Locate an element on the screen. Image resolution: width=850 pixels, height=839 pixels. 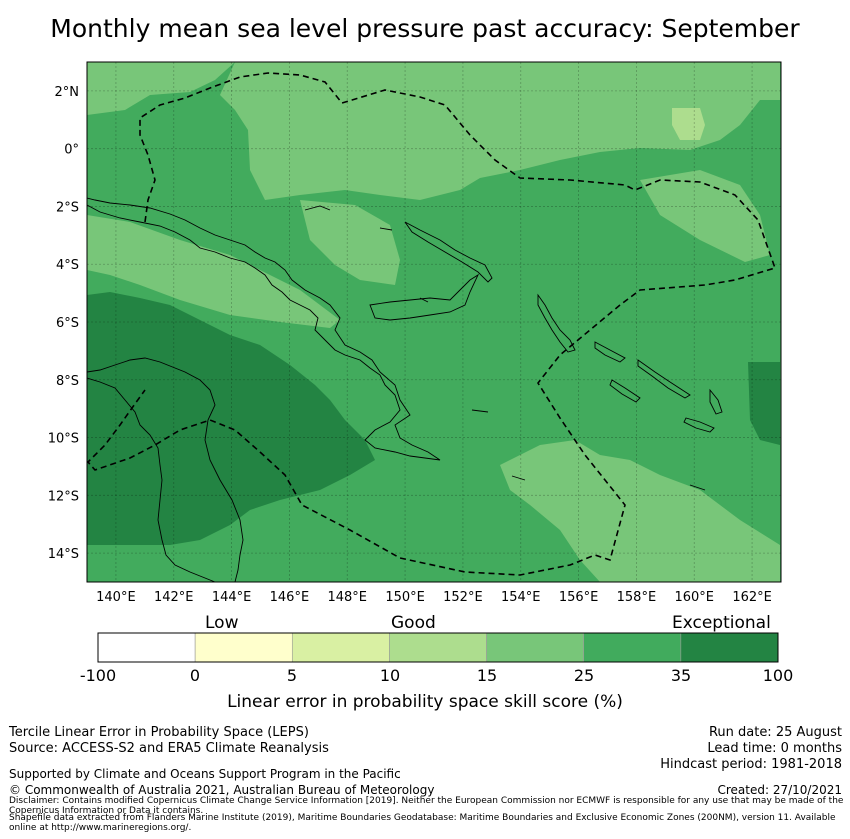
lighter-patch is located at coordinates (688, 124).